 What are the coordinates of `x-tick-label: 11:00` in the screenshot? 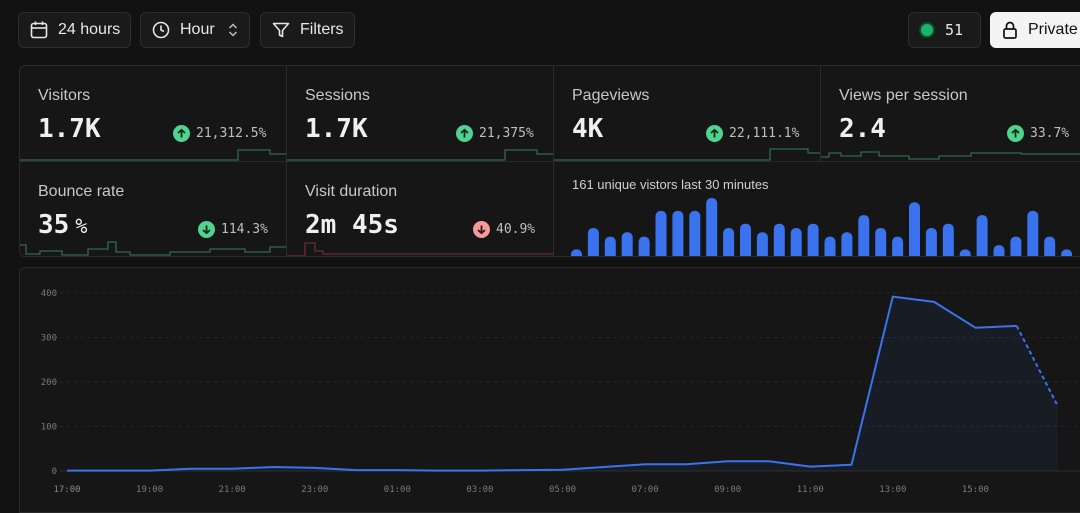 It's located at (810, 490).